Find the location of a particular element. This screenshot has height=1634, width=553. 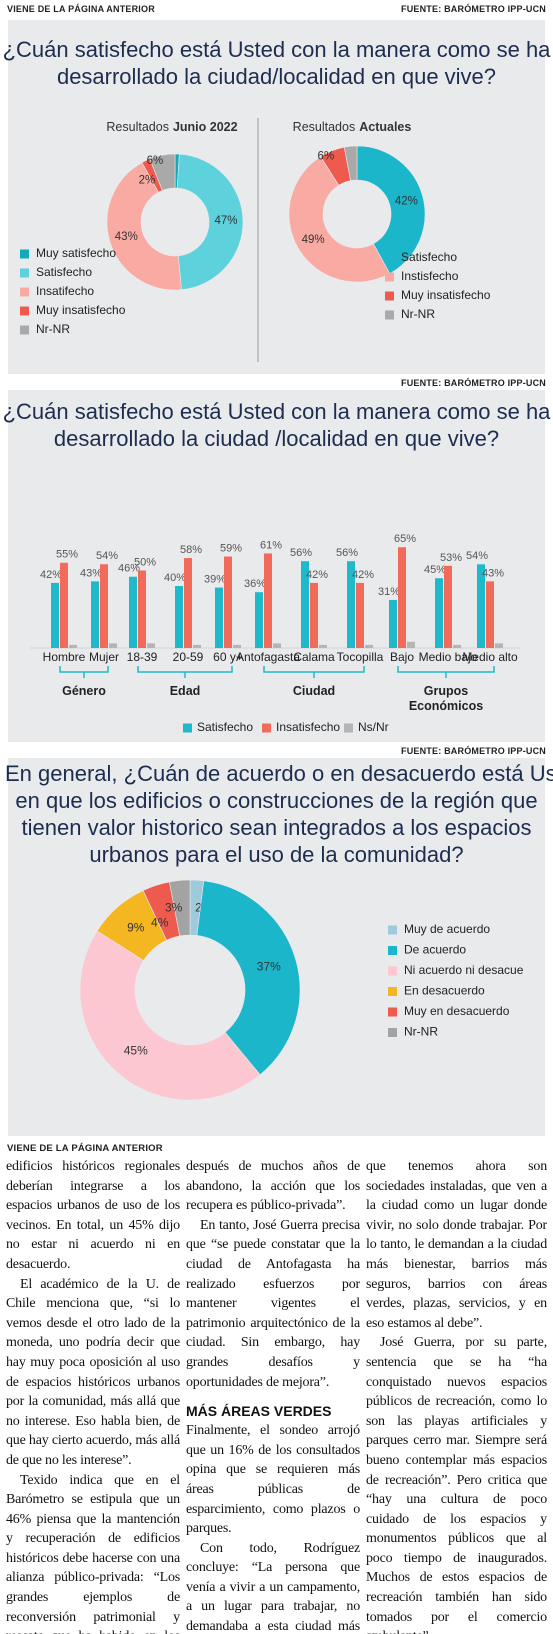

x-tick-label: Medio bajo is located at coordinates (448, 657).